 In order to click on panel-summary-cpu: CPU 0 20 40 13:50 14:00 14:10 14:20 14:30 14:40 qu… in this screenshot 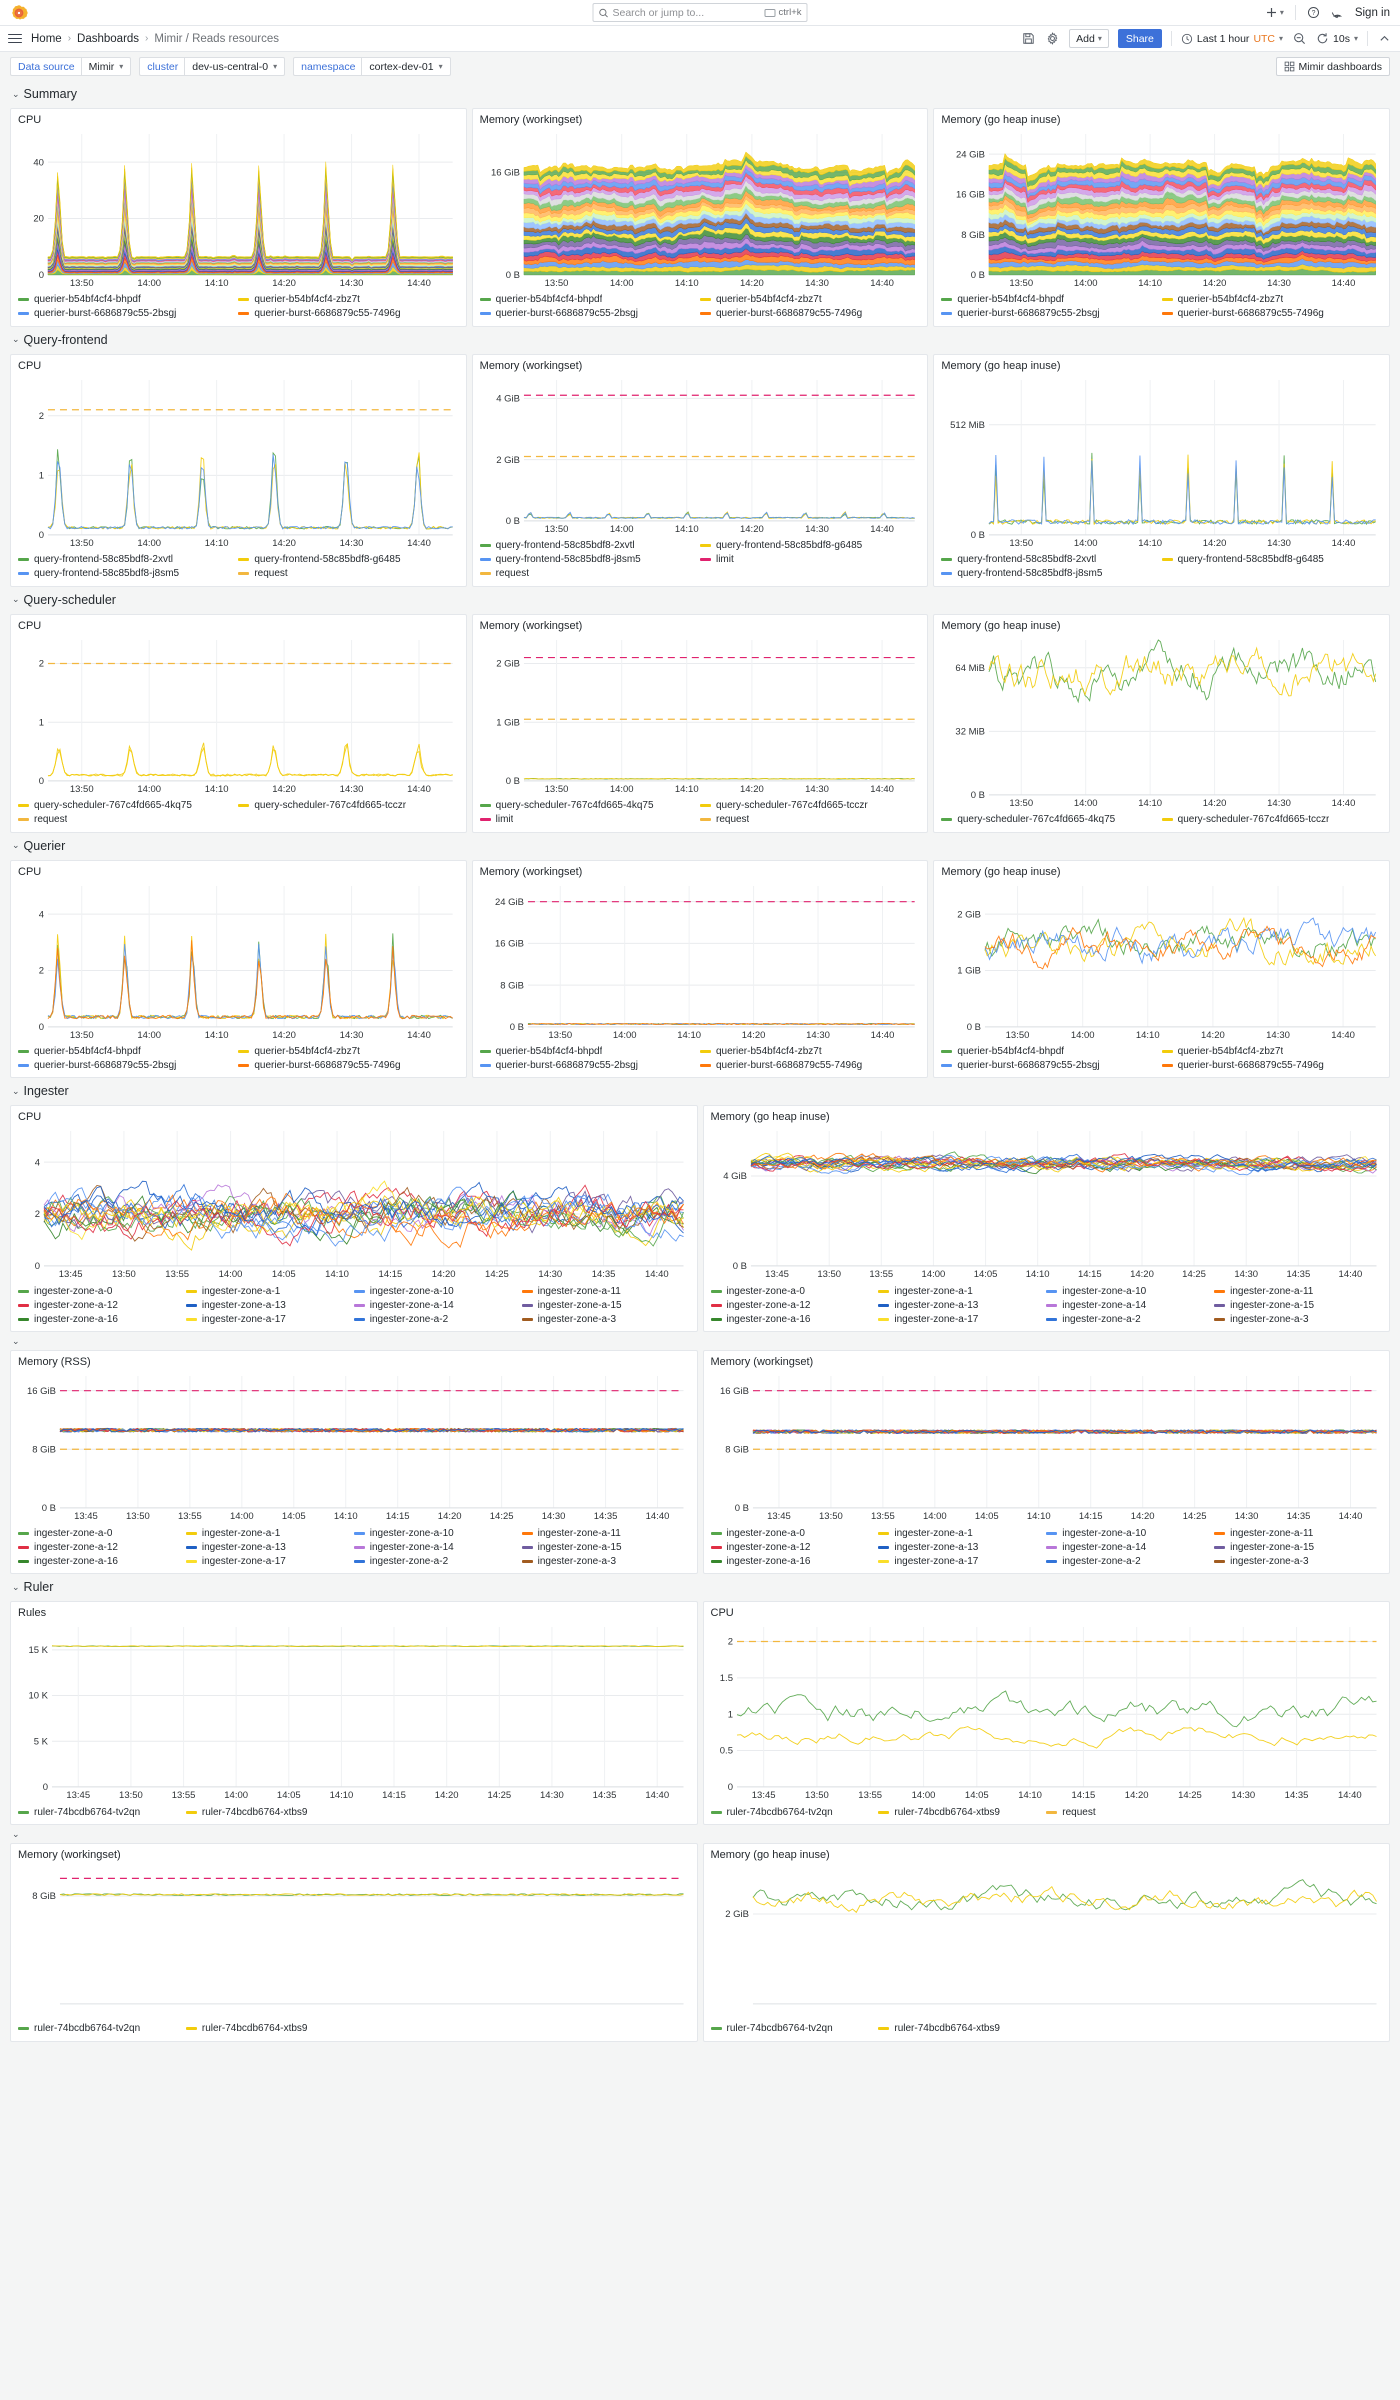, I will do `click(238, 217)`.